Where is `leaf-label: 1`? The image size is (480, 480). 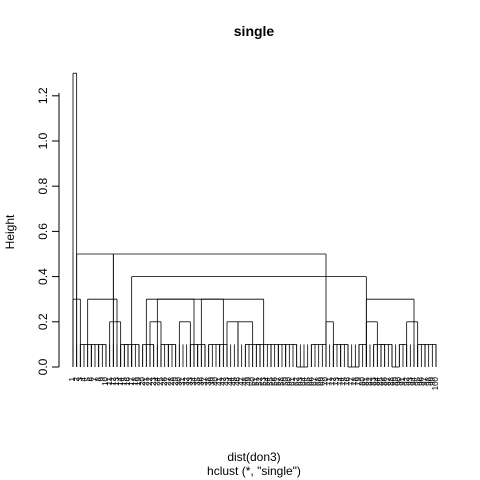
leaf-label: 1 is located at coordinates (72, 378).